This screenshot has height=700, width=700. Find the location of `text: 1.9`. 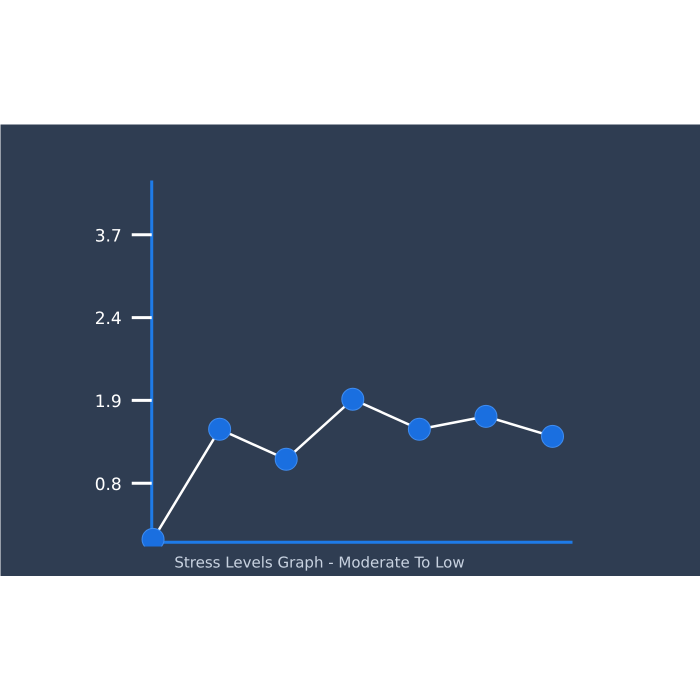

text: 1.9 is located at coordinates (108, 402).